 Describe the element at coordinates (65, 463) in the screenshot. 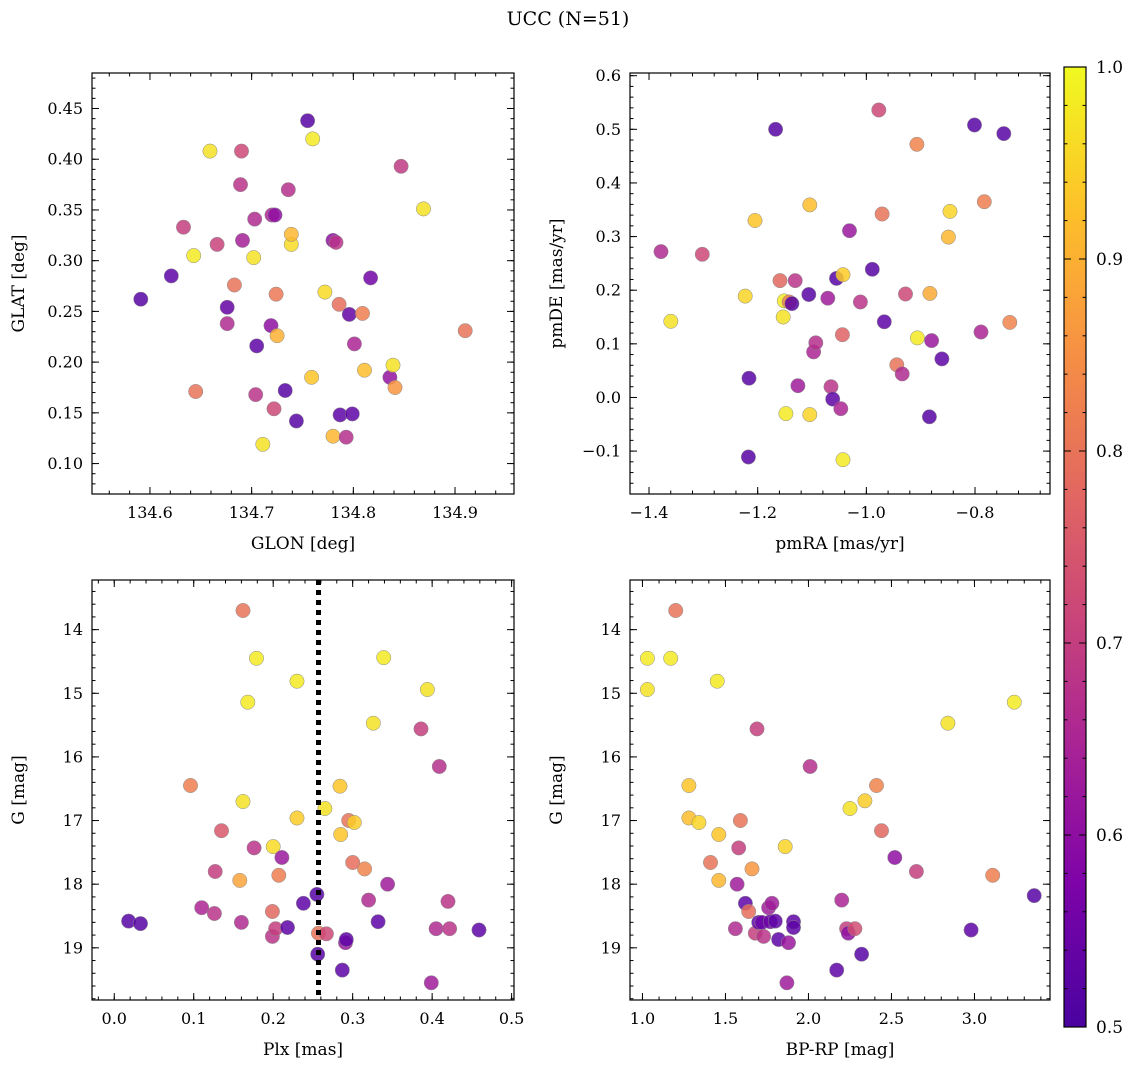

I see `y-tick-label: 0.10` at that location.